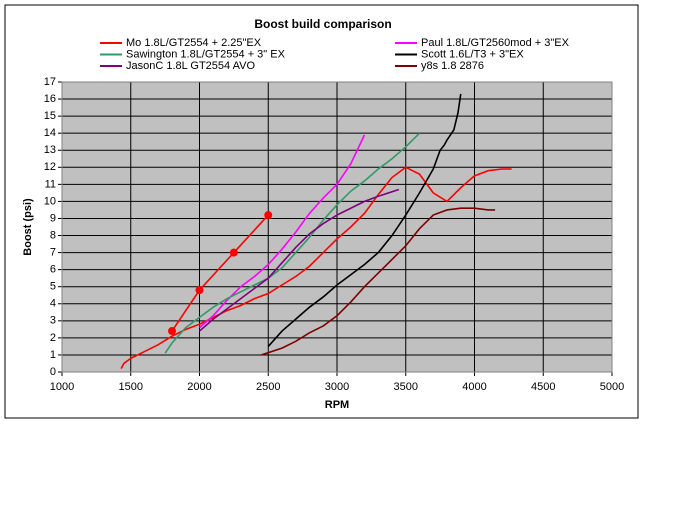 Image resolution: width=700 pixels, height=530 pixels. Describe the element at coordinates (53, 252) in the screenshot. I see `y-tick-label: 7` at that location.